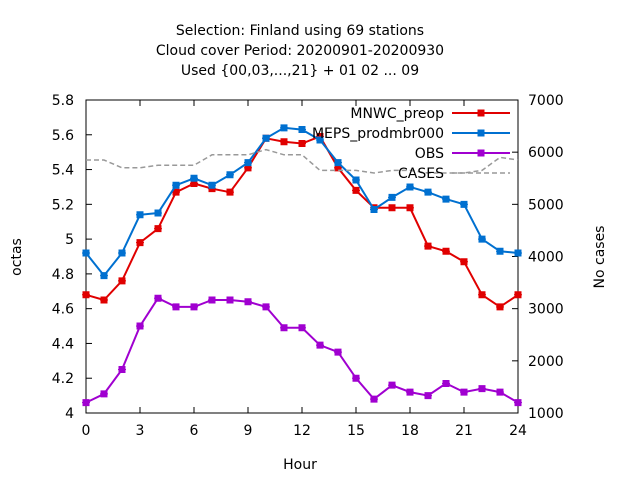  What do you see at coordinates (63, 205) in the screenshot?
I see `y-tick-label: 5.2` at bounding box center [63, 205].